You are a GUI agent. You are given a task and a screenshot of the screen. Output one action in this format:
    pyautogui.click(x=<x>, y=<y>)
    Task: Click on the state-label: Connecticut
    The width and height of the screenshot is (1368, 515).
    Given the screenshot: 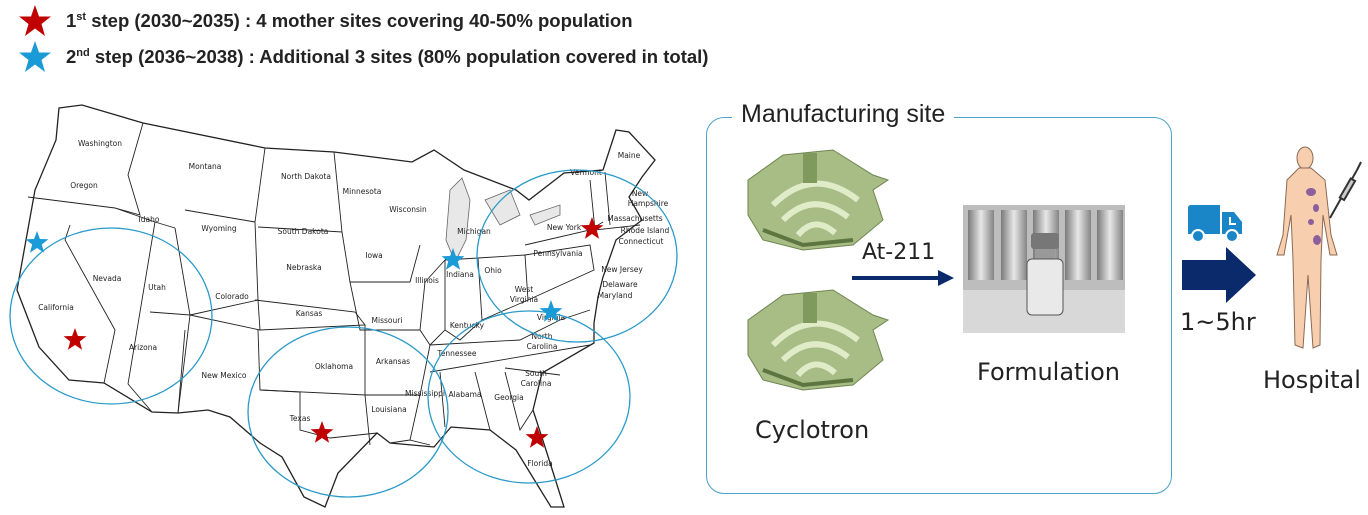 What is the action you would take?
    pyautogui.click(x=641, y=241)
    